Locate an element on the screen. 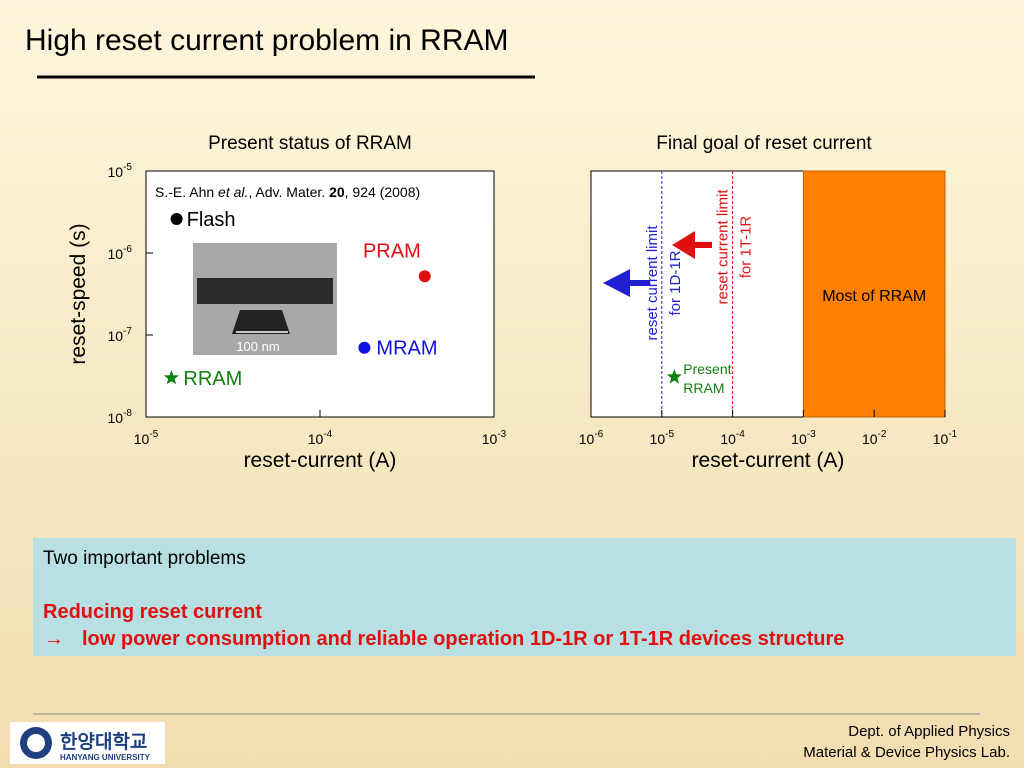  tick-label: 10⁻⁸ is located at coordinates (120, 417).